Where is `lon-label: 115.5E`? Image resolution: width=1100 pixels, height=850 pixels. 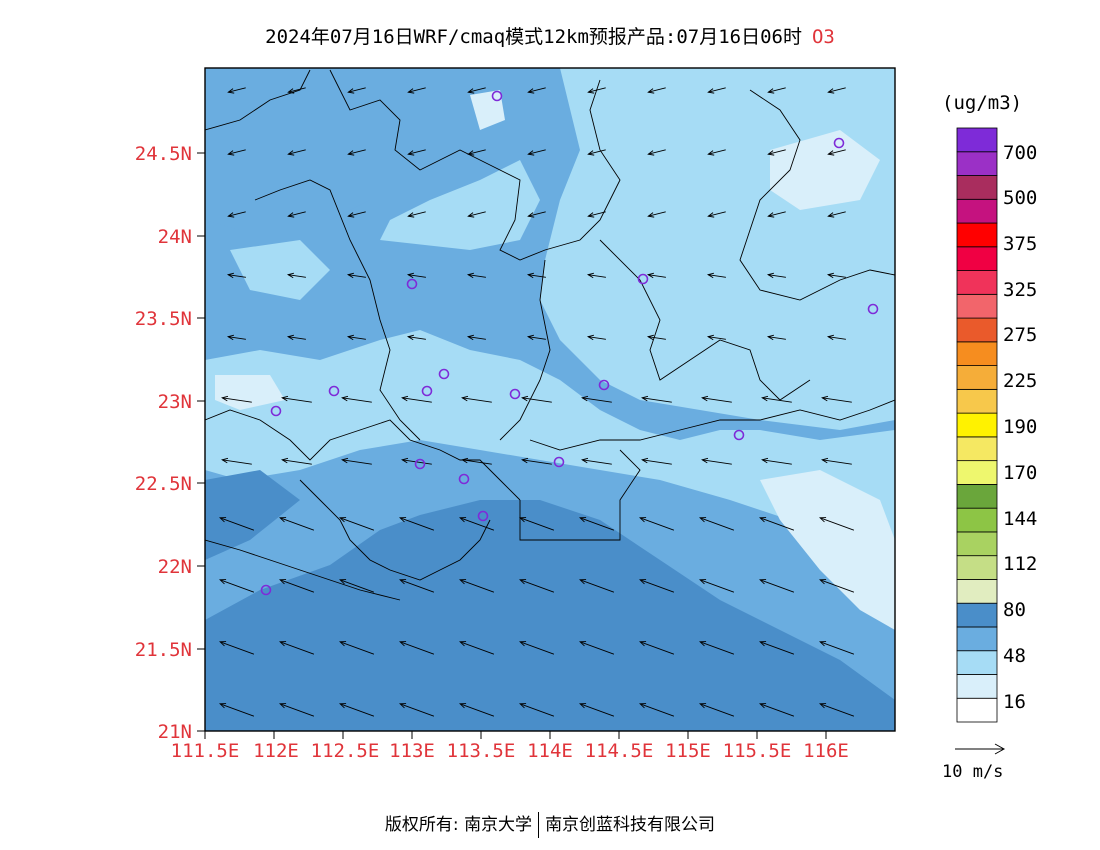
lon-label: 115.5E is located at coordinates (757, 751).